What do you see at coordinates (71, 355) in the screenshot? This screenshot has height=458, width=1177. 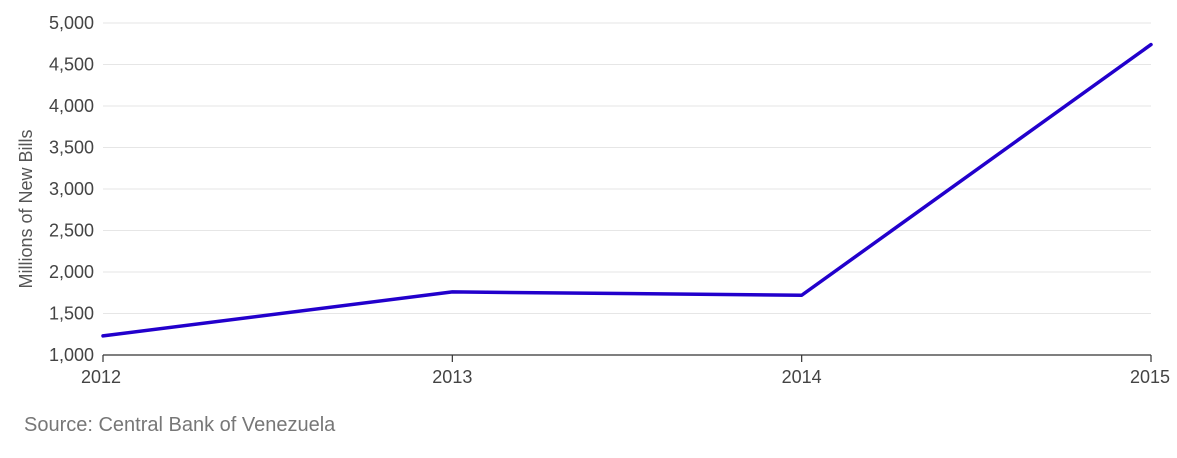 I see `y-tick-label: 1,000` at bounding box center [71, 355].